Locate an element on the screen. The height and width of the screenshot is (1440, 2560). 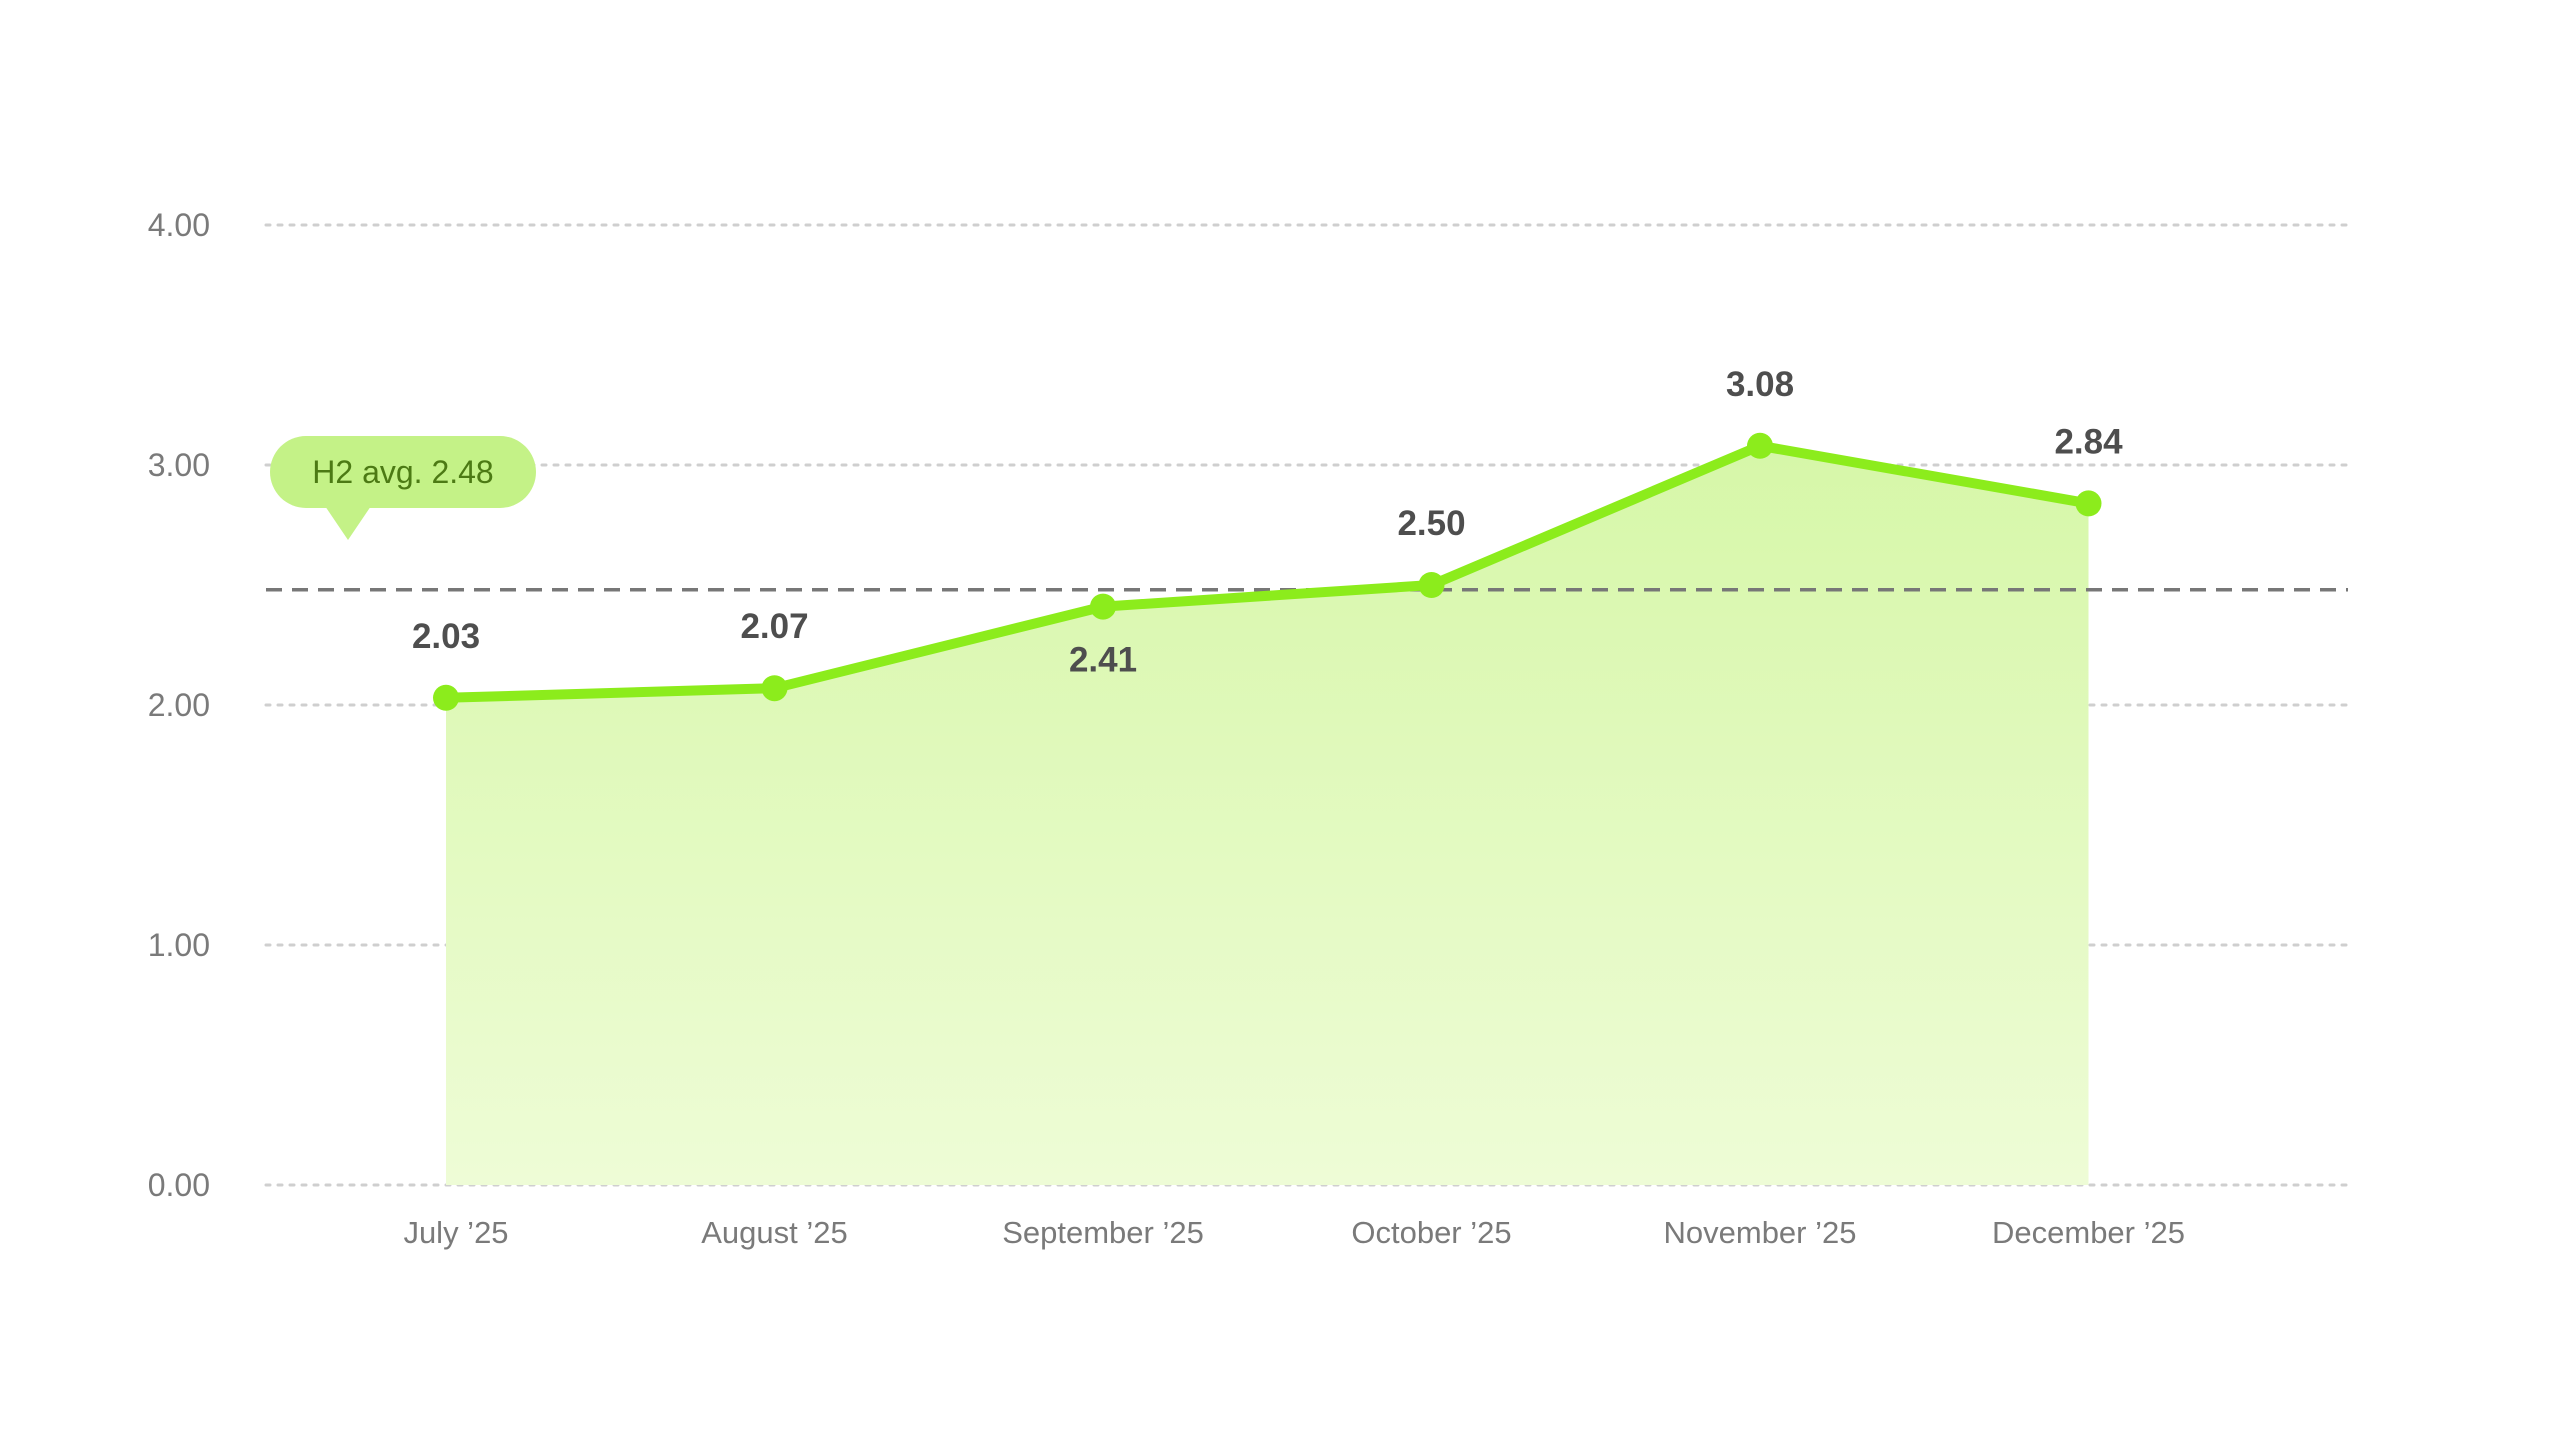
reference-badge: H2 avg. 2.48 is located at coordinates (403, 488).